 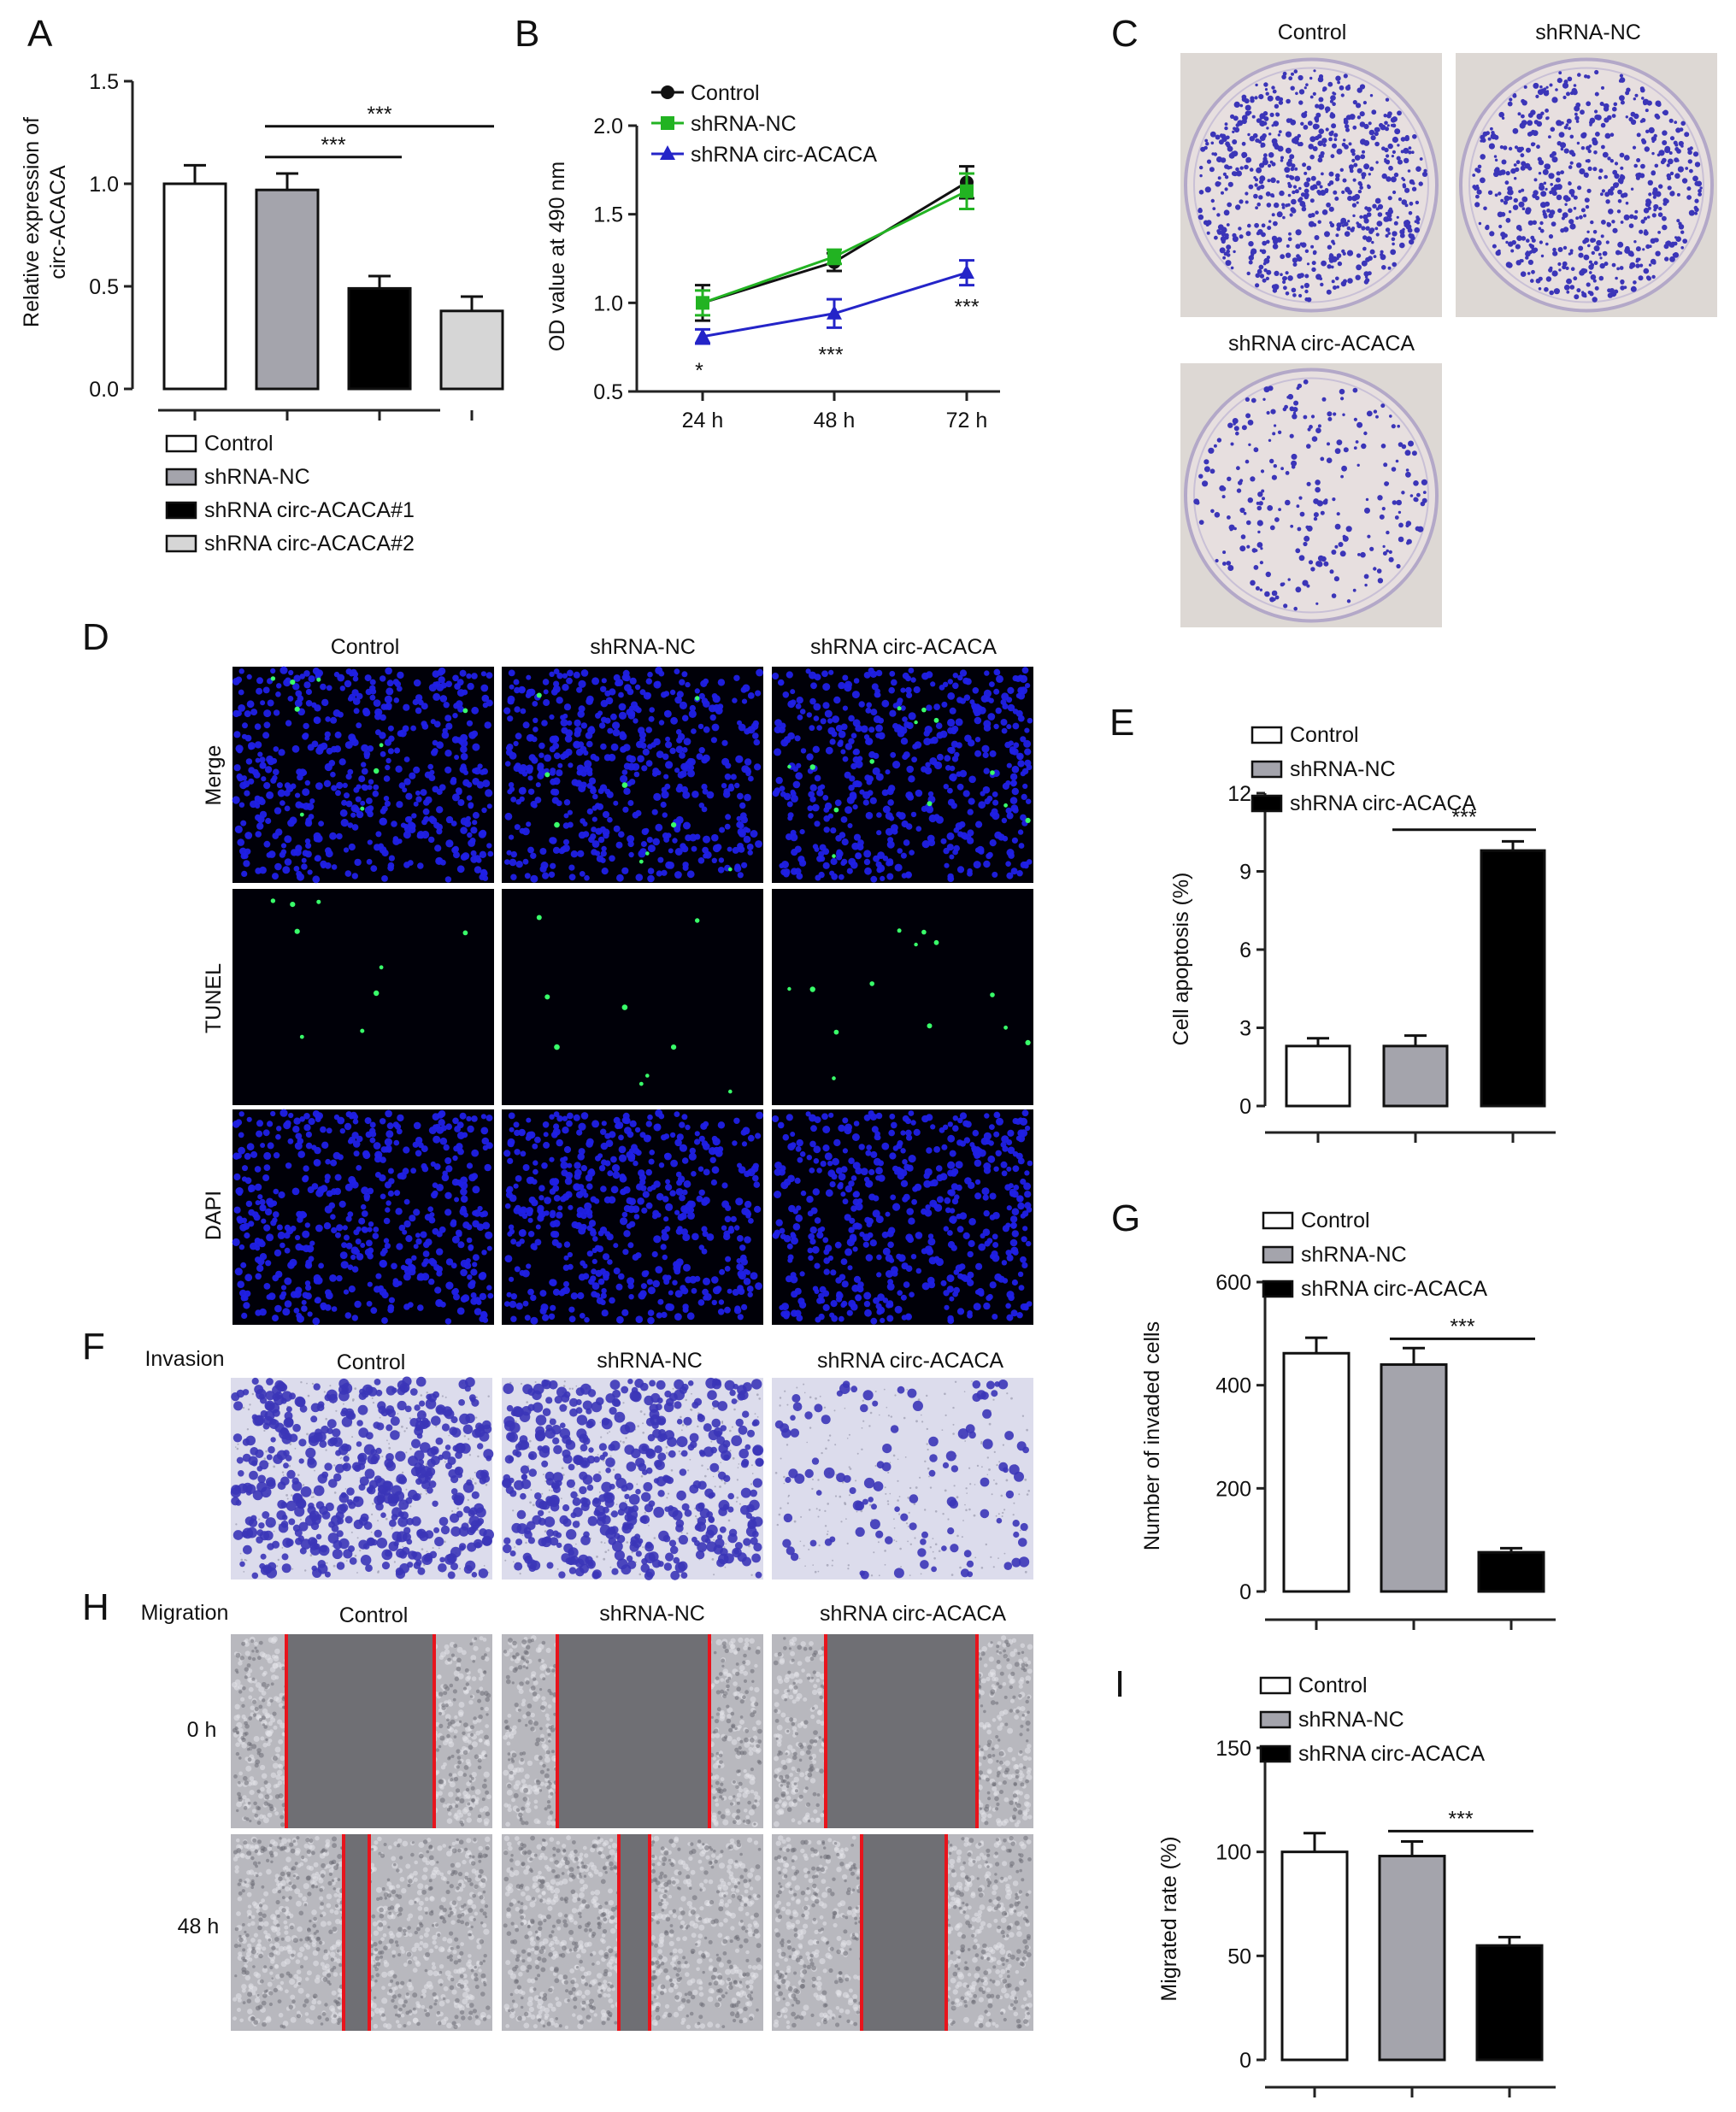 What do you see at coordinates (904, 647) in the screenshot?
I see `panel-d-col-shrna-circ: shRNA circ-ACACA` at bounding box center [904, 647].